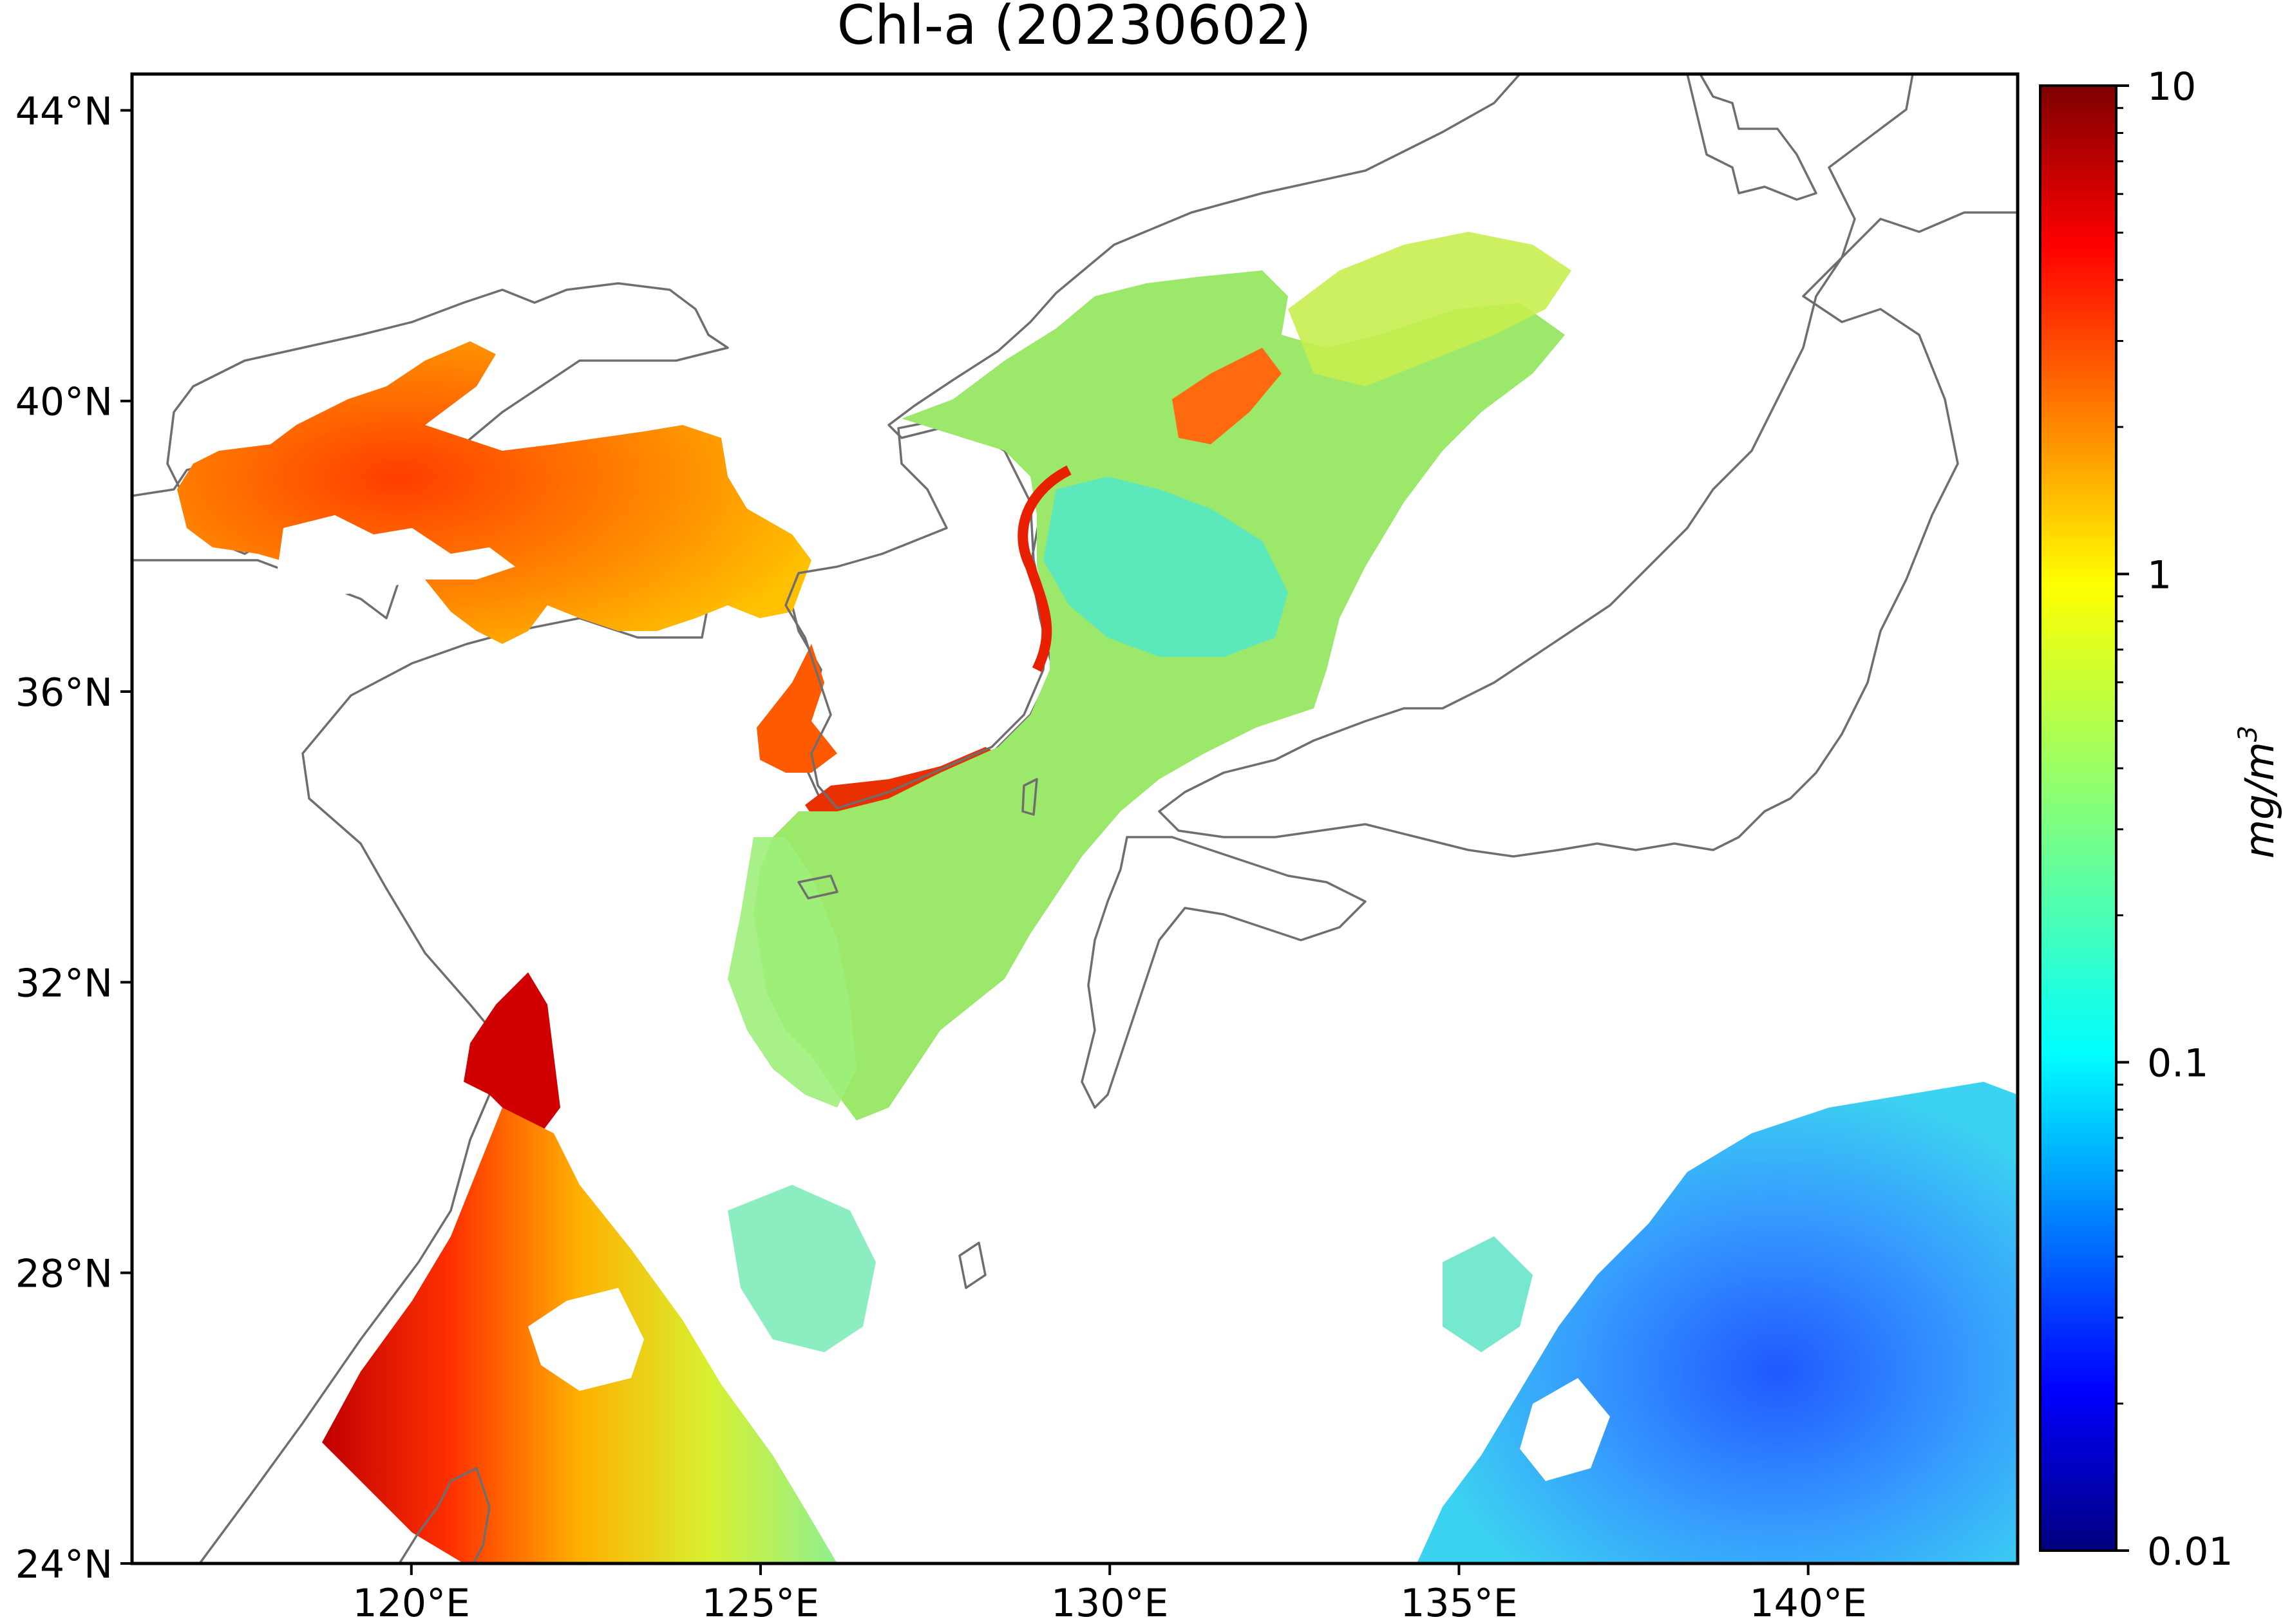  I want to click on pacific-white-gap, so click(1565, 1429).